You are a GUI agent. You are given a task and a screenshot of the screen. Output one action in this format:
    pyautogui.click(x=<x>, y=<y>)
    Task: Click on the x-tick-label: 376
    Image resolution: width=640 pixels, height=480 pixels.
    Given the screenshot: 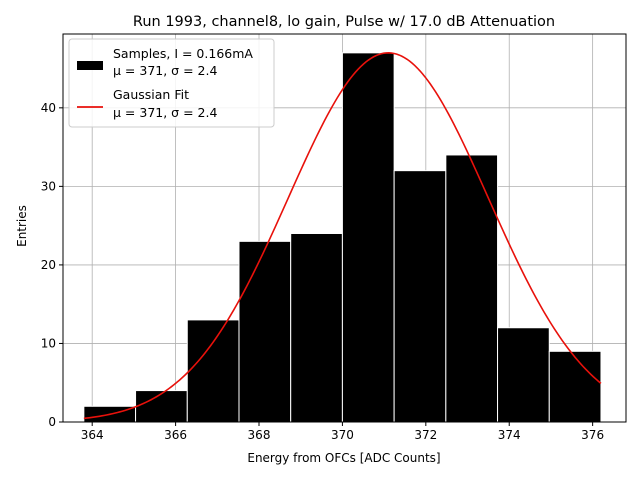 What is the action you would take?
    pyautogui.click(x=592, y=435)
    